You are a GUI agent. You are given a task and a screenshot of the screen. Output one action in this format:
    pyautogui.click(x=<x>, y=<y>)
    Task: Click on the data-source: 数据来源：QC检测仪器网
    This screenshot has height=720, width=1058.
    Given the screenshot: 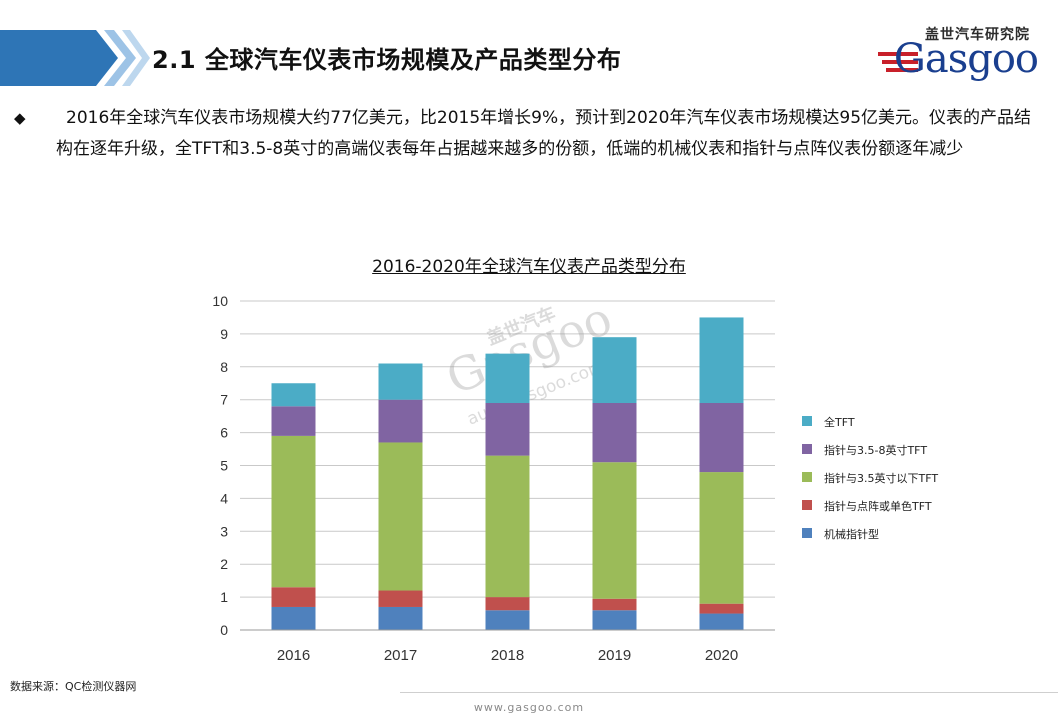 What is the action you would take?
    pyautogui.click(x=73, y=686)
    